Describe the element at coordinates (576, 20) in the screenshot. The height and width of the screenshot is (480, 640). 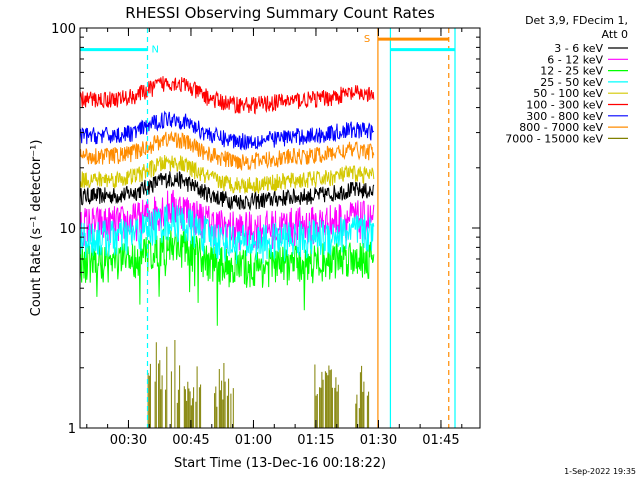
I see `legend-title: Det 3,9, FDecim 1,` at that location.